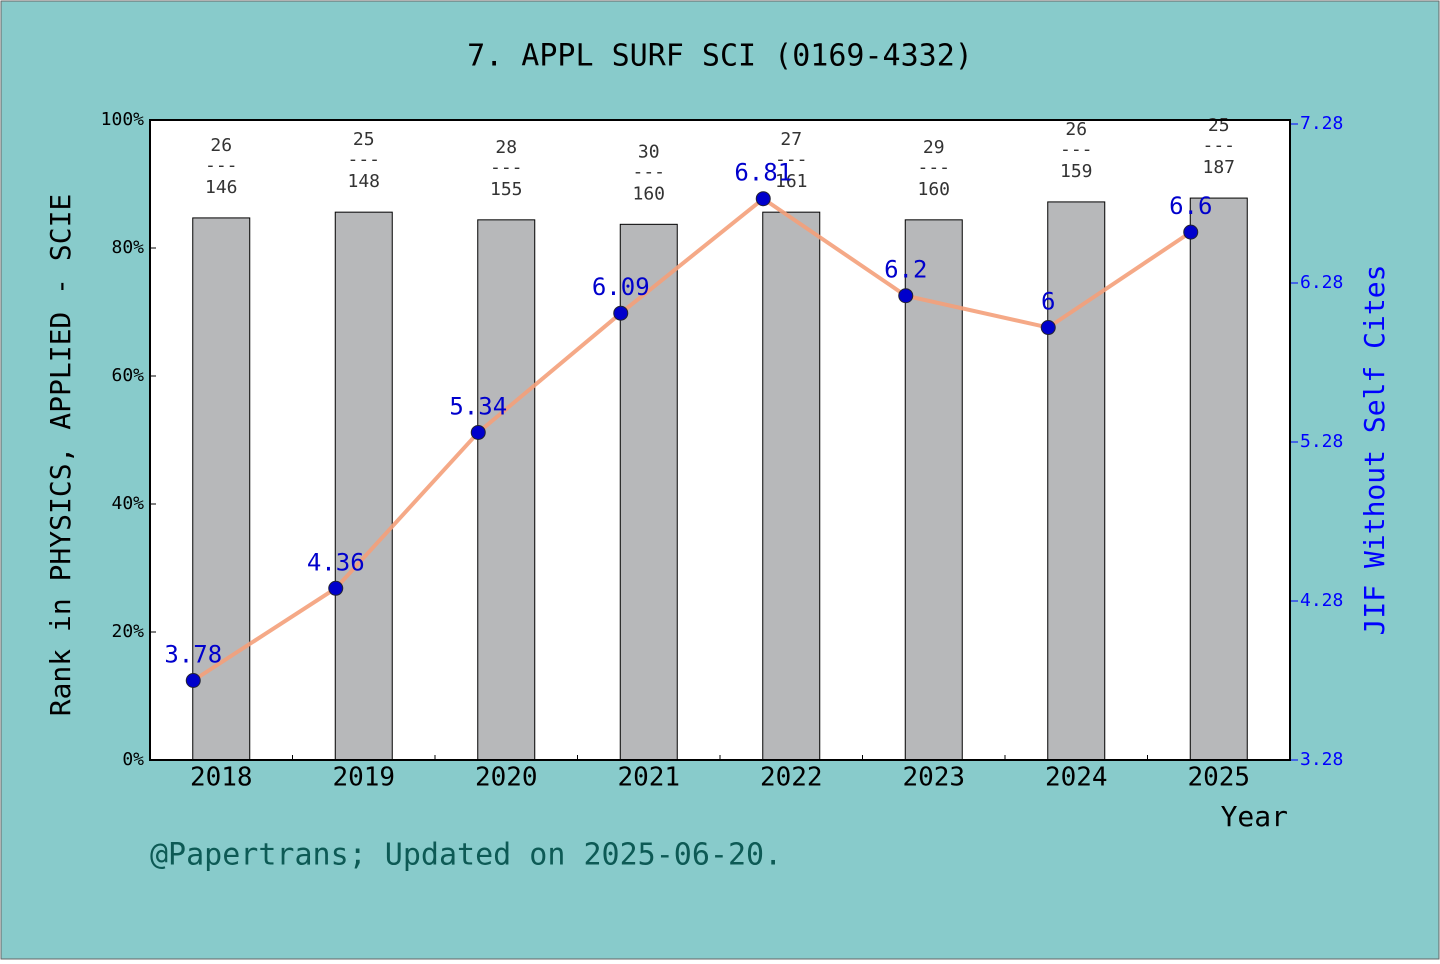  Describe the element at coordinates (506, 189) in the screenshot. I see `total-label: 155` at that location.